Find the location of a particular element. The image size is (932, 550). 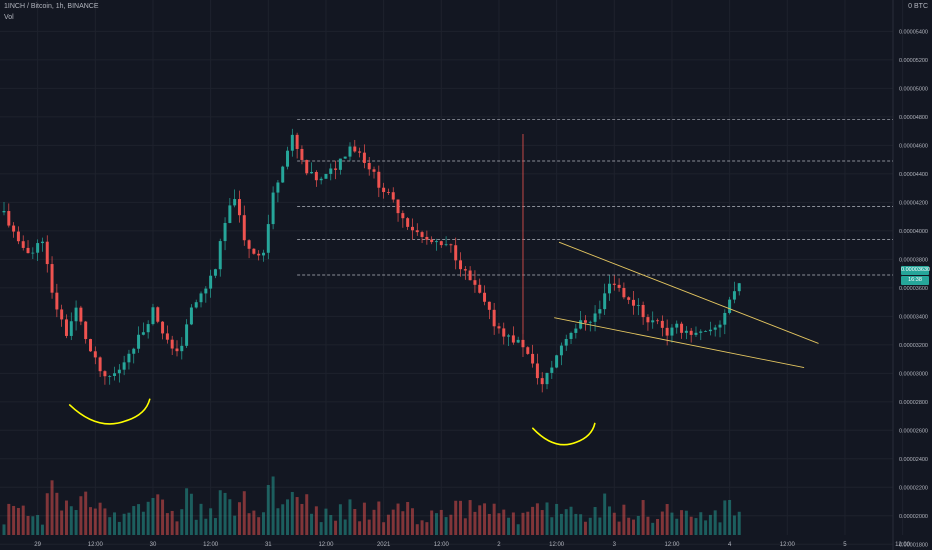

price-tick-label: 0.00002000 is located at coordinates (913, 517).